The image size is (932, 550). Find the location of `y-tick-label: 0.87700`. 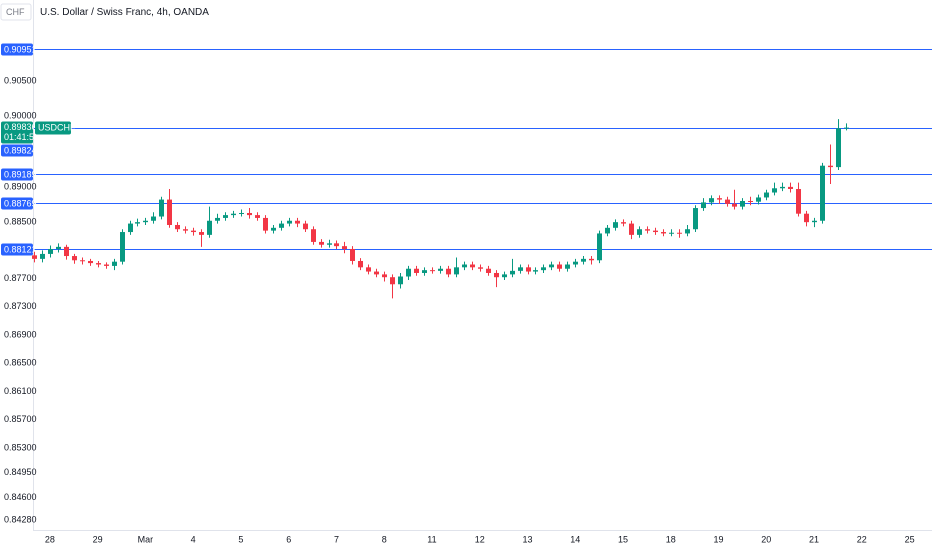

y-tick-label: 0.87700 is located at coordinates (20, 278).